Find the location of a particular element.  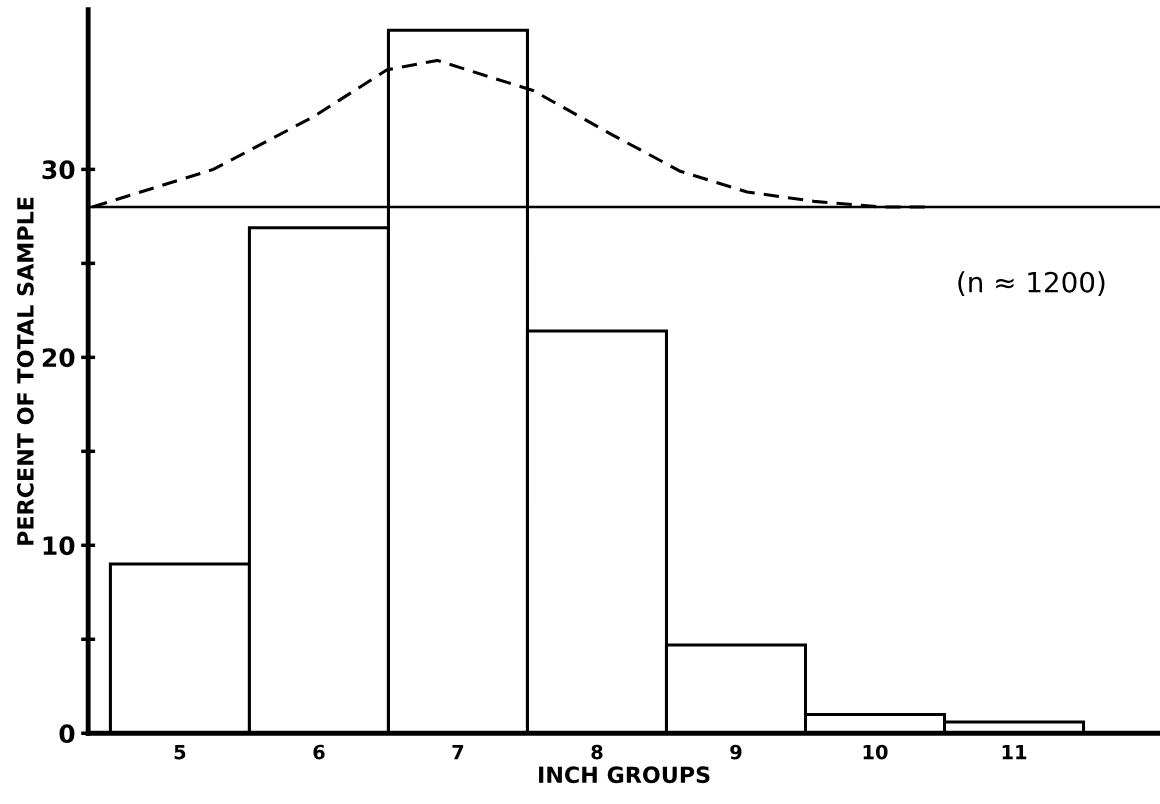

annotation: (n ≈ 1200) is located at coordinates (1031, 283).